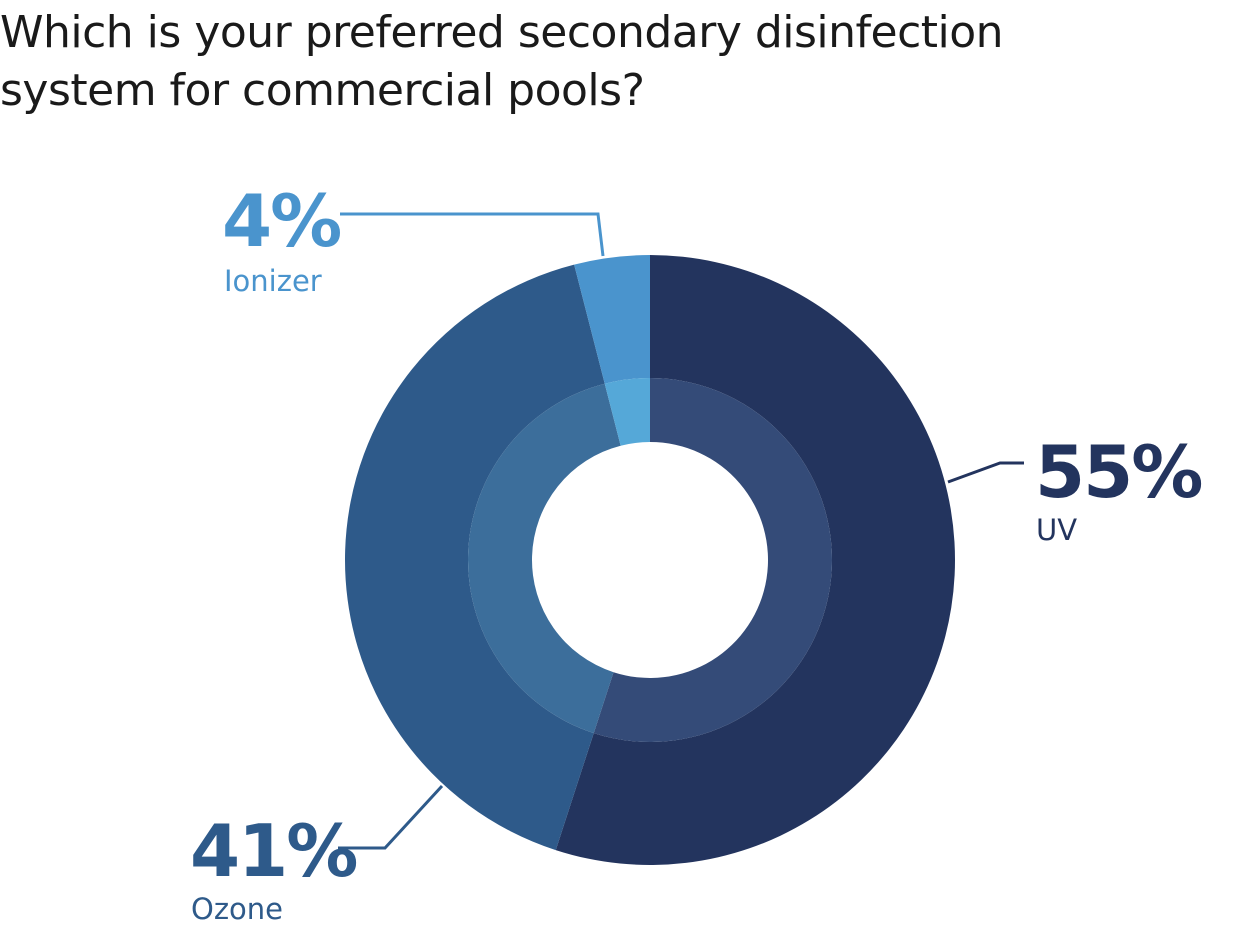 The height and width of the screenshot is (937, 1239). What do you see at coordinates (281, 221) in the screenshot?
I see `data-label-ionizer-percent: 4%` at bounding box center [281, 221].